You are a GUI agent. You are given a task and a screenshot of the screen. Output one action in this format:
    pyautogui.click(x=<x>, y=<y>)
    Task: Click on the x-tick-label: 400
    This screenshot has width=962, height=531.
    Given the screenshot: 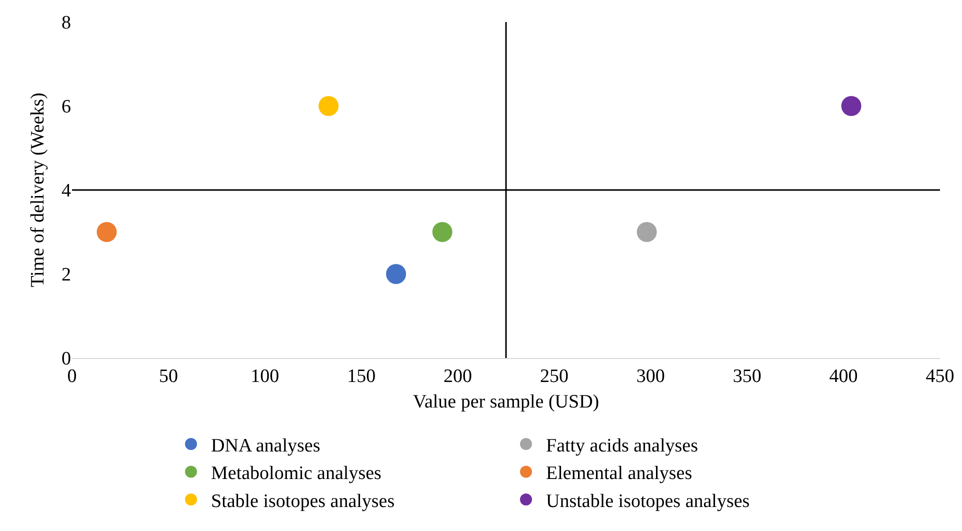 What is the action you would take?
    pyautogui.click(x=843, y=376)
    